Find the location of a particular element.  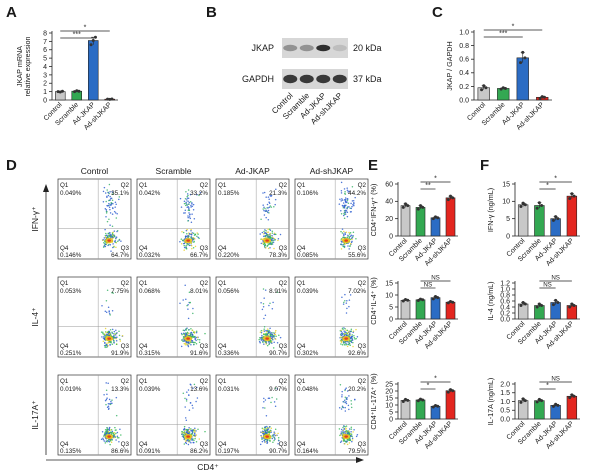

q3-label: Q3 is located at coordinates (204, 444).